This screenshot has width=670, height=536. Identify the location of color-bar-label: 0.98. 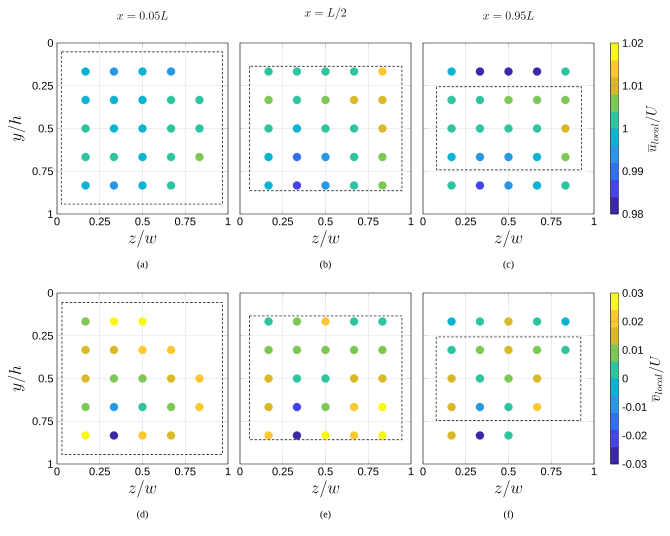
(632, 214).